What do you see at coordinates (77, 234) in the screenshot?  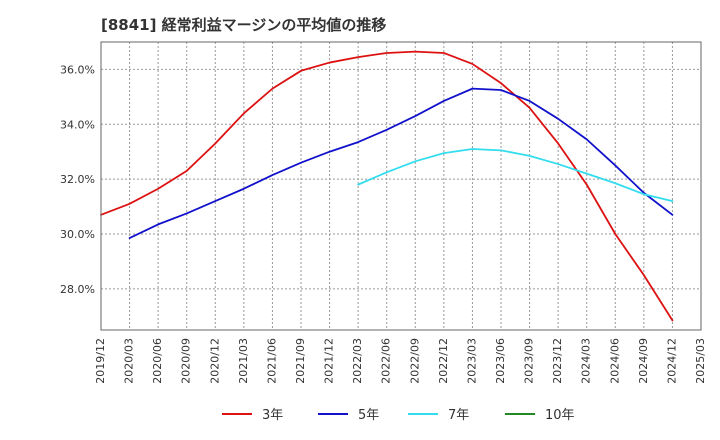 I see `y-tick-label: 30.0%` at bounding box center [77, 234].